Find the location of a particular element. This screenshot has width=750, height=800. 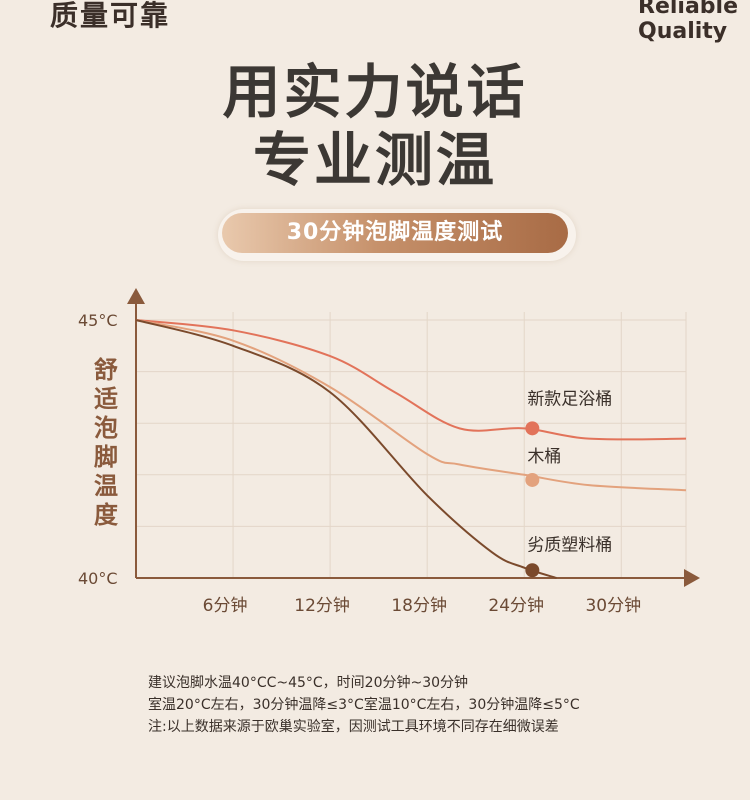

headline-line1: 用实力说话 is located at coordinates (375, 92).